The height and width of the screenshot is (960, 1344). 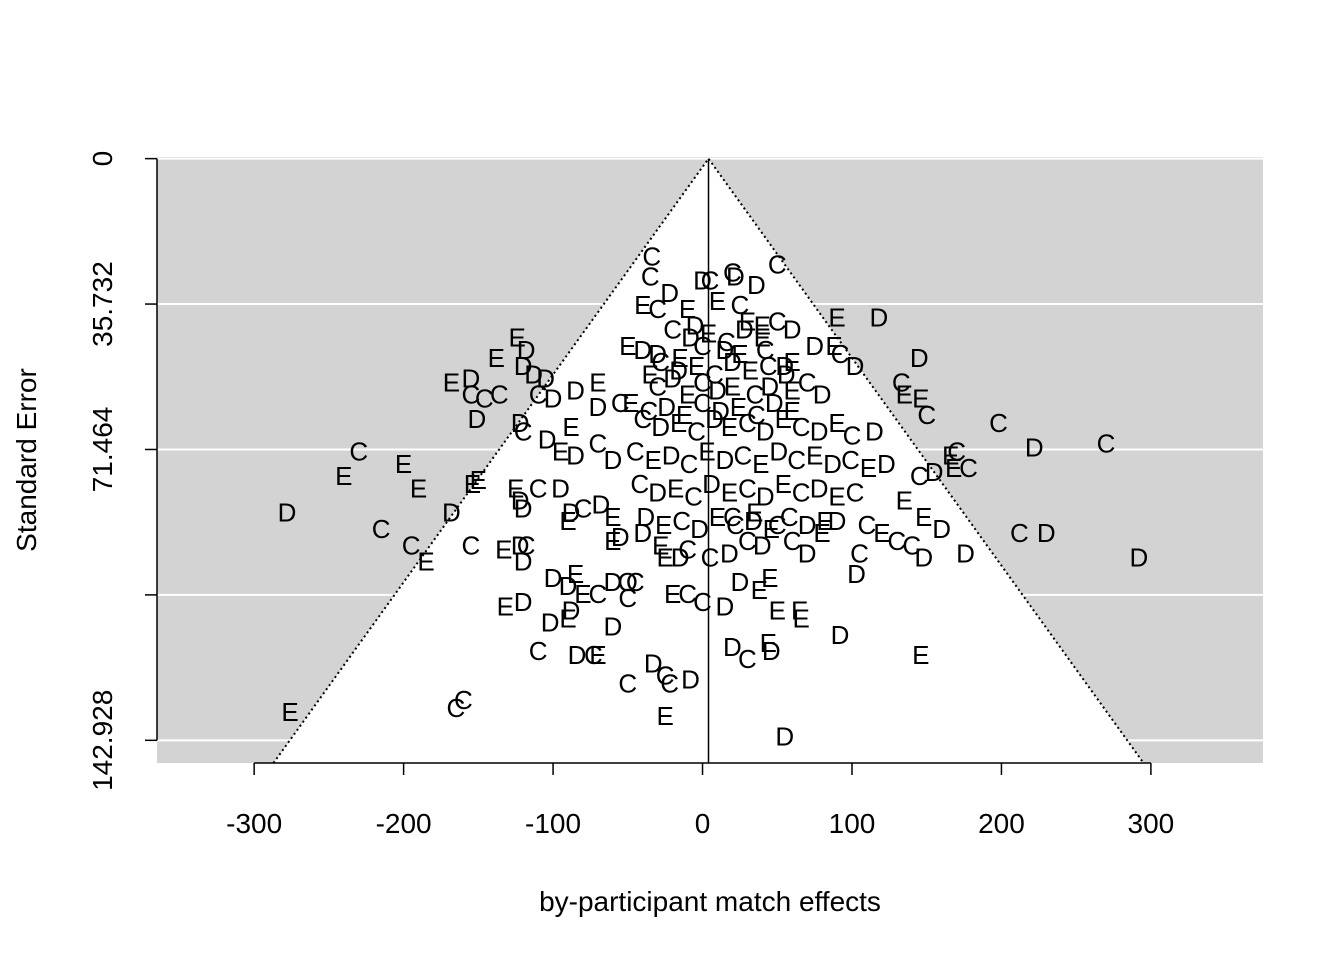 What do you see at coordinates (122, 471) in the screenshot?
I see `y-axis: 0 35.732 71.464 142.928` at bounding box center [122, 471].